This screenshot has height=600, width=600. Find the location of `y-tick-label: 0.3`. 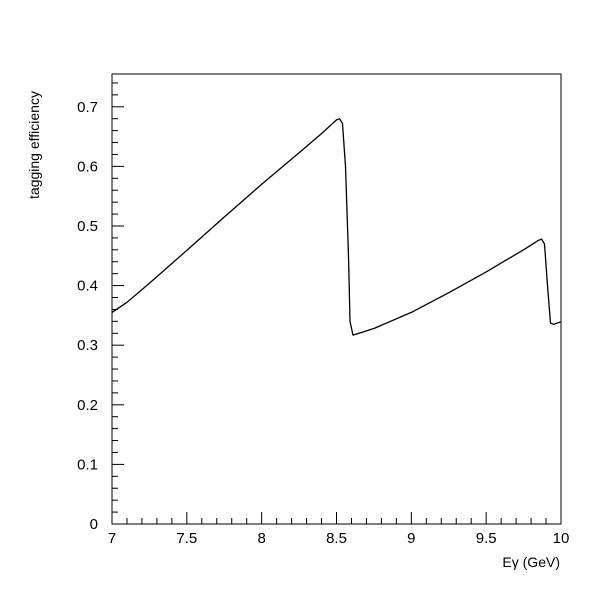

y-tick-label: 0.3 is located at coordinates (87, 345).